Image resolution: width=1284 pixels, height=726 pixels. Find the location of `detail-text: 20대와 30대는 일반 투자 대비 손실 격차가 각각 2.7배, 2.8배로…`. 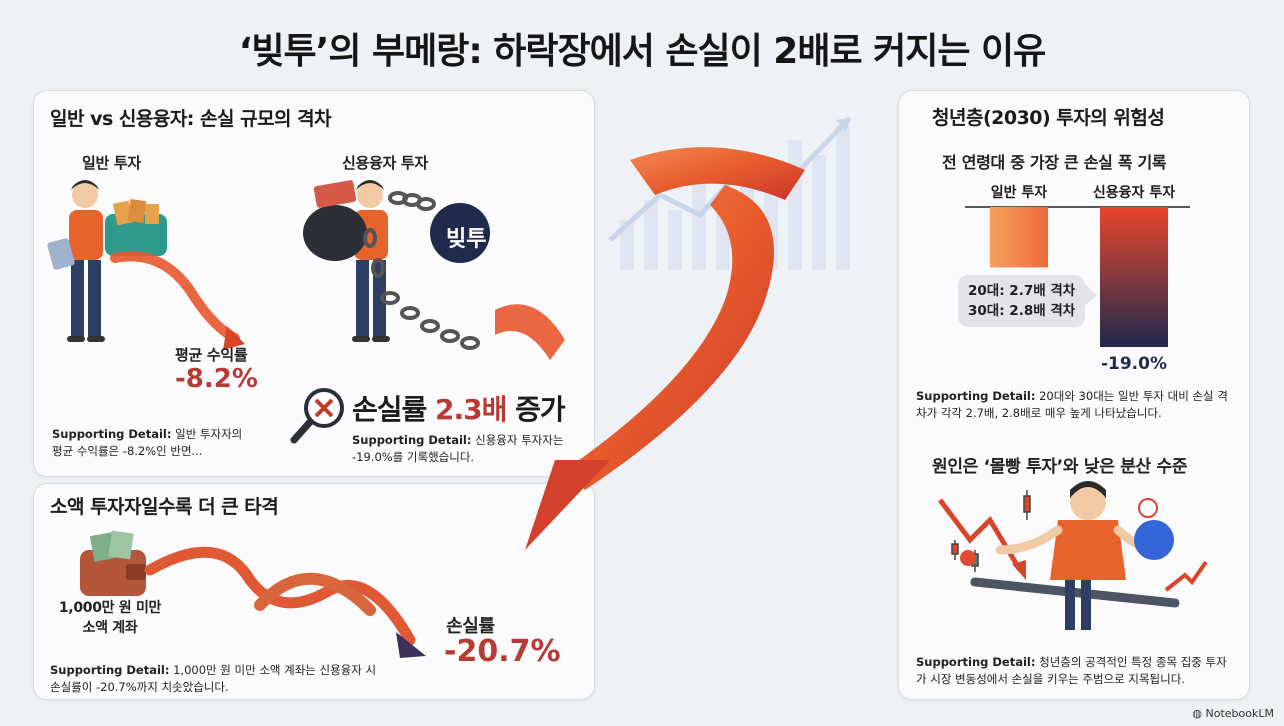

detail-text: 20대와 30대는 일반 투자 대비 손실 격차가 각각 2.7배, 2.8배로… is located at coordinates (1072, 404).